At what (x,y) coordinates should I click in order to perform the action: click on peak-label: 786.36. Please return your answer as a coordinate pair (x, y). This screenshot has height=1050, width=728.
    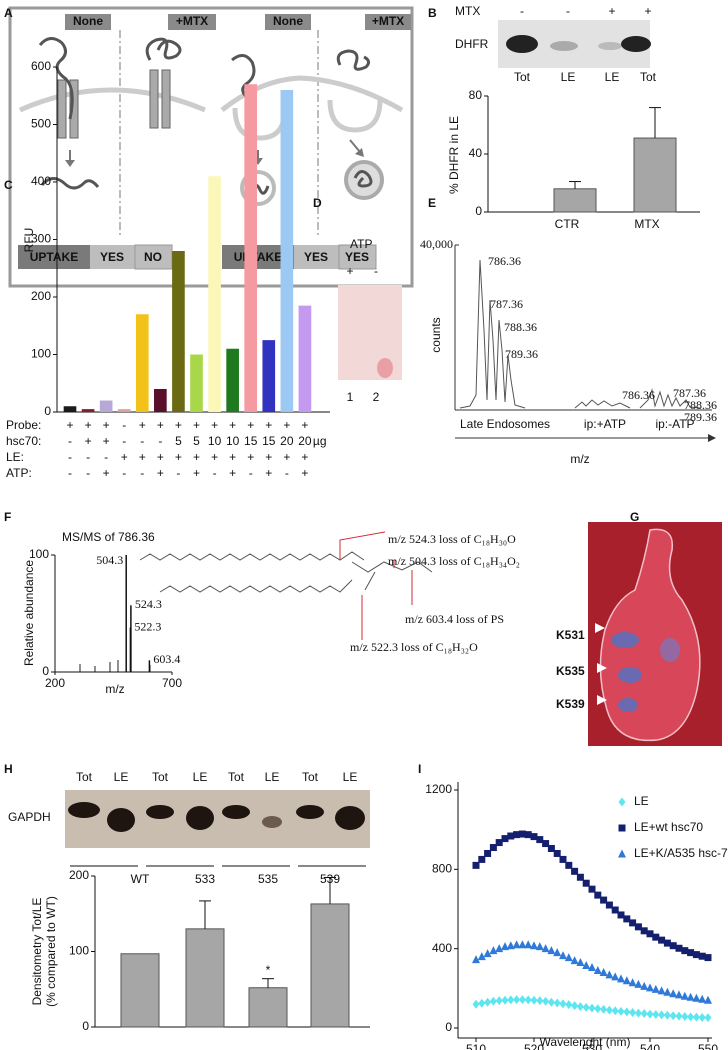
    Looking at the image, I should click on (504, 261).